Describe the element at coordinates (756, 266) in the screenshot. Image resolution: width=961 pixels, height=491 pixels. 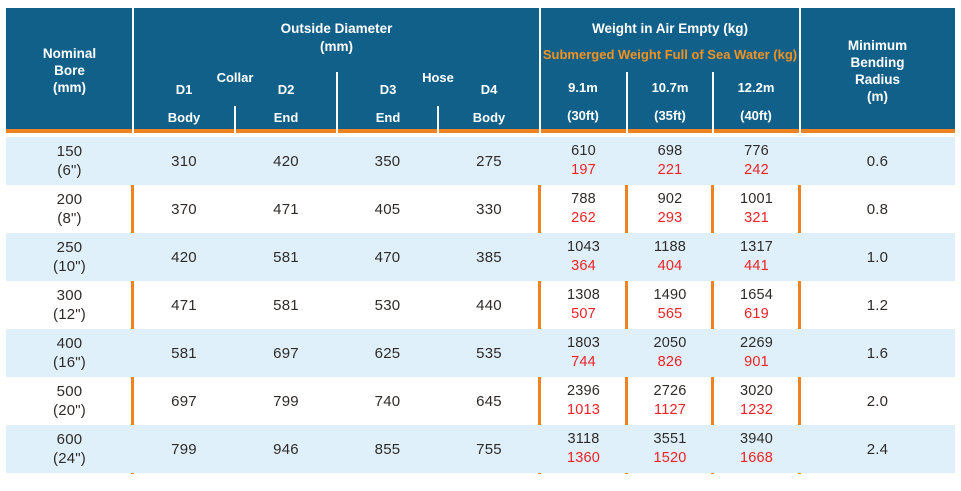
I see `weight-submerged-value: 441` at that location.